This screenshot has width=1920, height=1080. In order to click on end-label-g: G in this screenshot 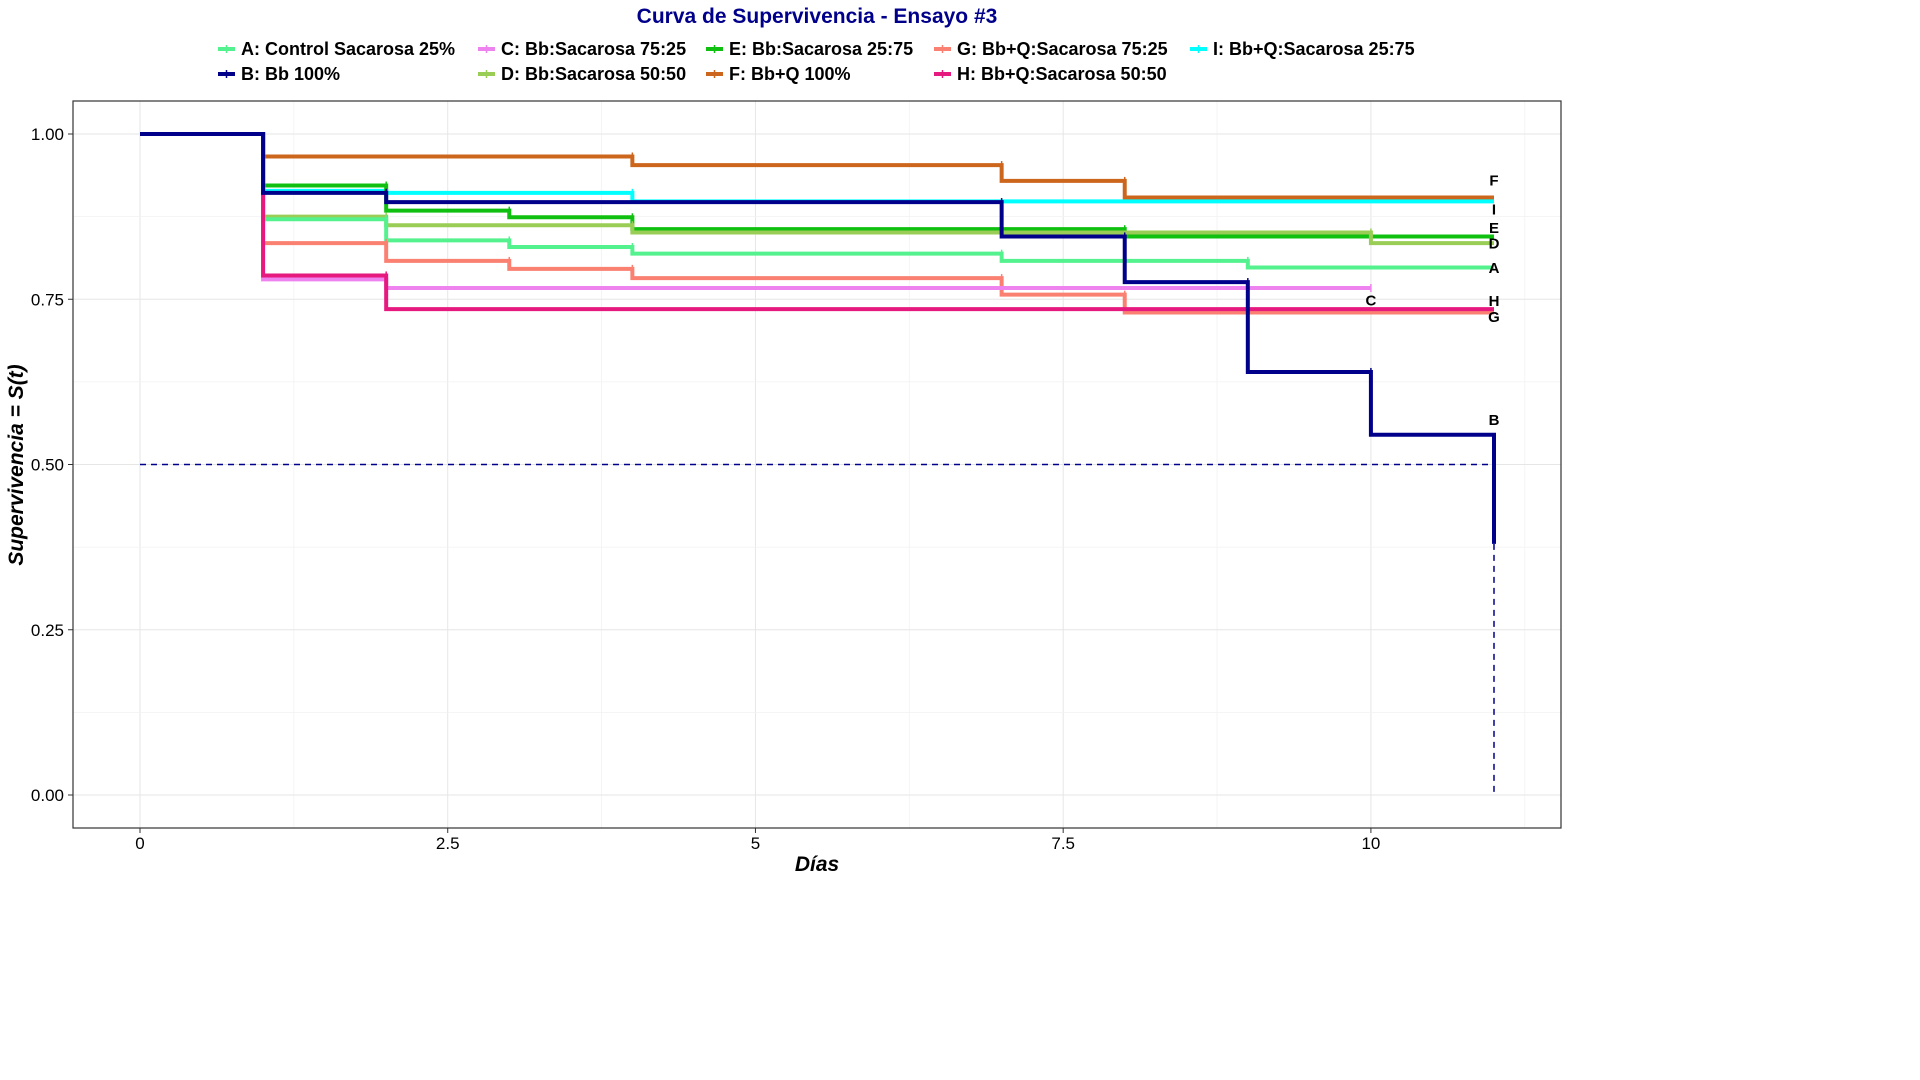, I will do `click(1494, 317)`.